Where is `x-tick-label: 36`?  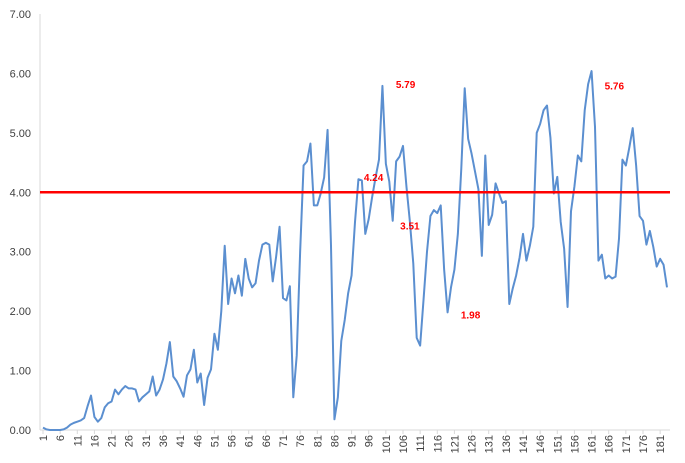
x-tick-label: 36 is located at coordinates (164, 441).